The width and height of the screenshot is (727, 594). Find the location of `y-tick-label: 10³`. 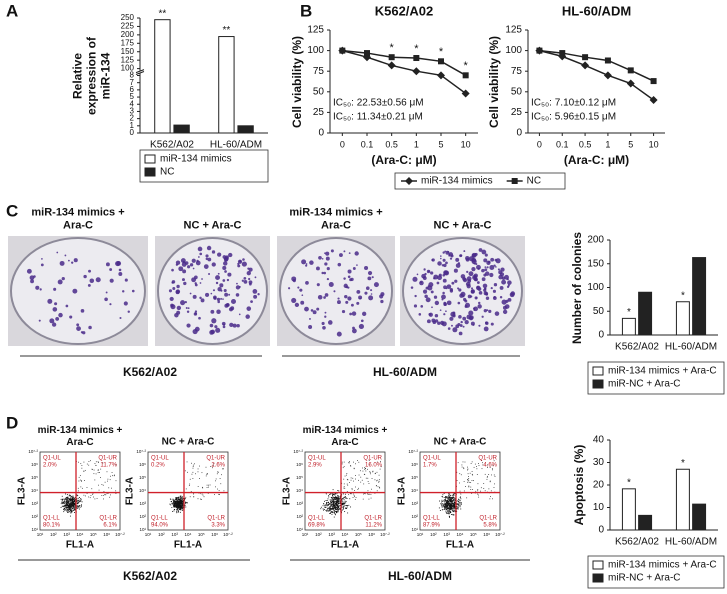

y-tick-label: 10³ is located at coordinates (142, 503).